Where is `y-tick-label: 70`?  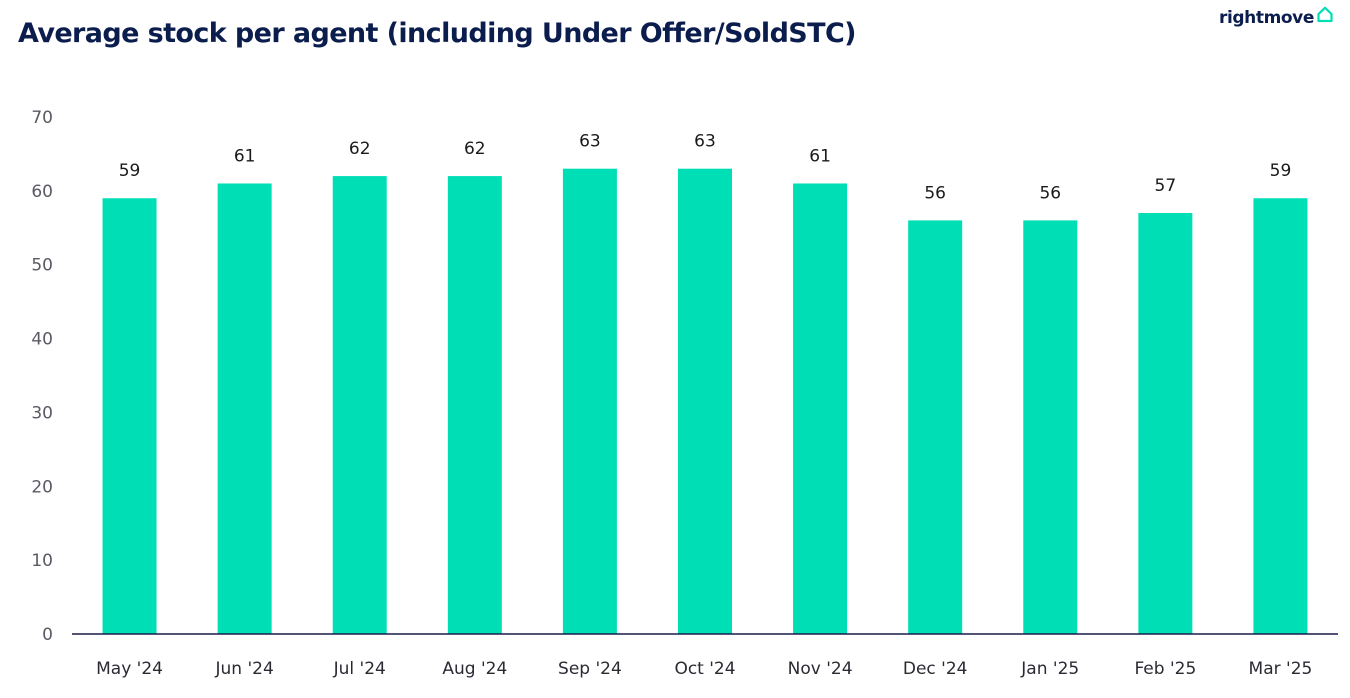
y-tick-label: 70 is located at coordinates (42, 118).